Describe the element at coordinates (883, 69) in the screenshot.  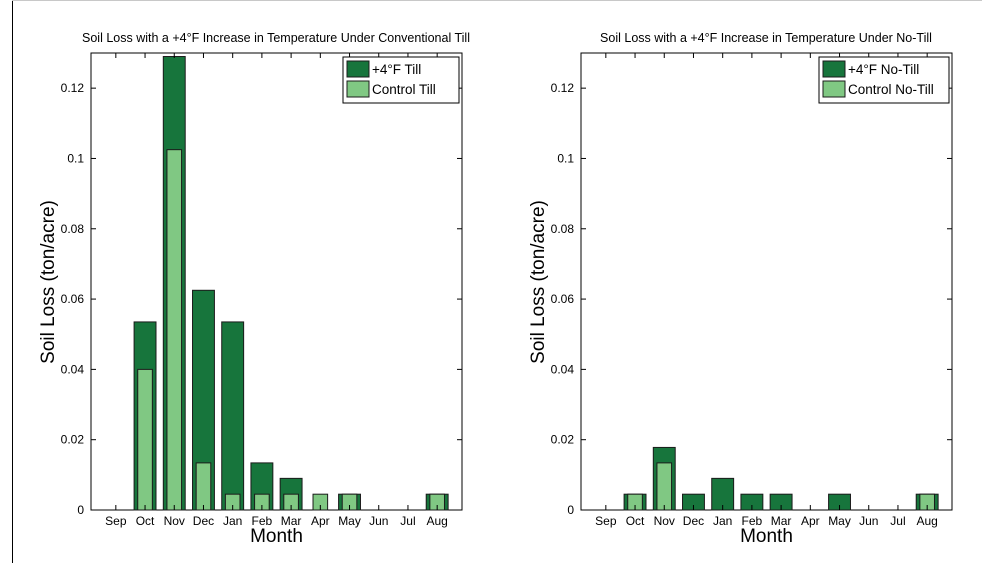
I see `legend-label: +4°F No-Till` at that location.